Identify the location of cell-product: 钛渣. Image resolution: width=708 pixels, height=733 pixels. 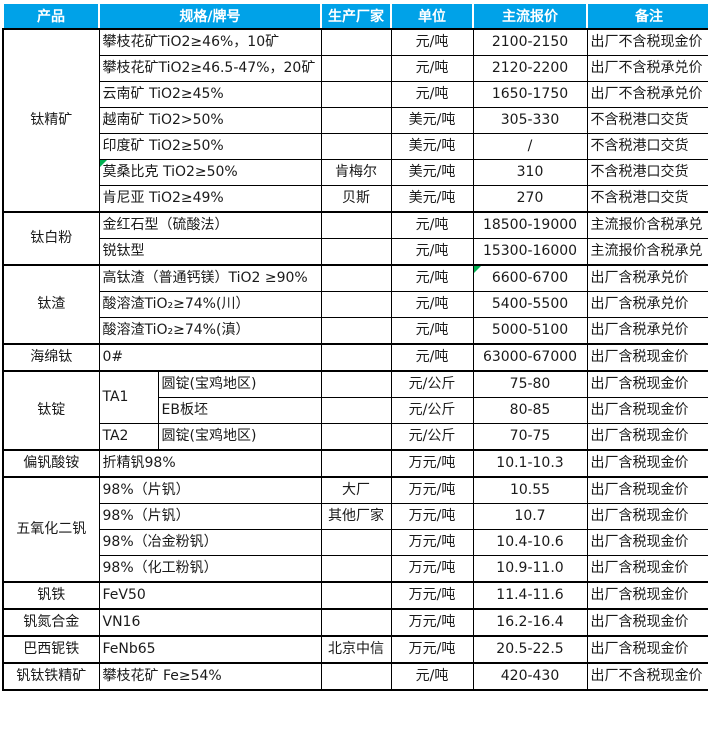
(51, 304).